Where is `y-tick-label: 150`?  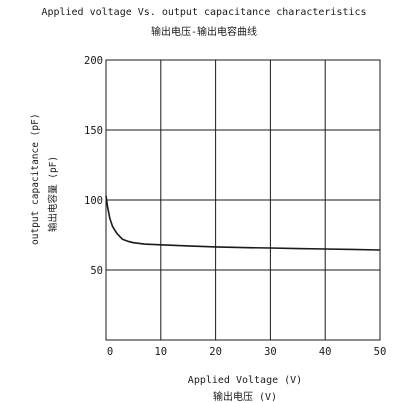 y-tick-label: 150 is located at coordinates (93, 131).